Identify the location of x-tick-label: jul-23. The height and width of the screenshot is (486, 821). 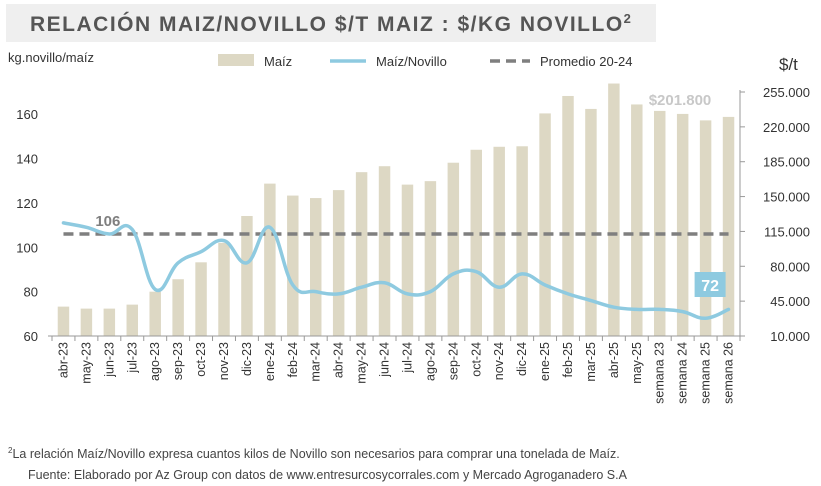
(132, 358).